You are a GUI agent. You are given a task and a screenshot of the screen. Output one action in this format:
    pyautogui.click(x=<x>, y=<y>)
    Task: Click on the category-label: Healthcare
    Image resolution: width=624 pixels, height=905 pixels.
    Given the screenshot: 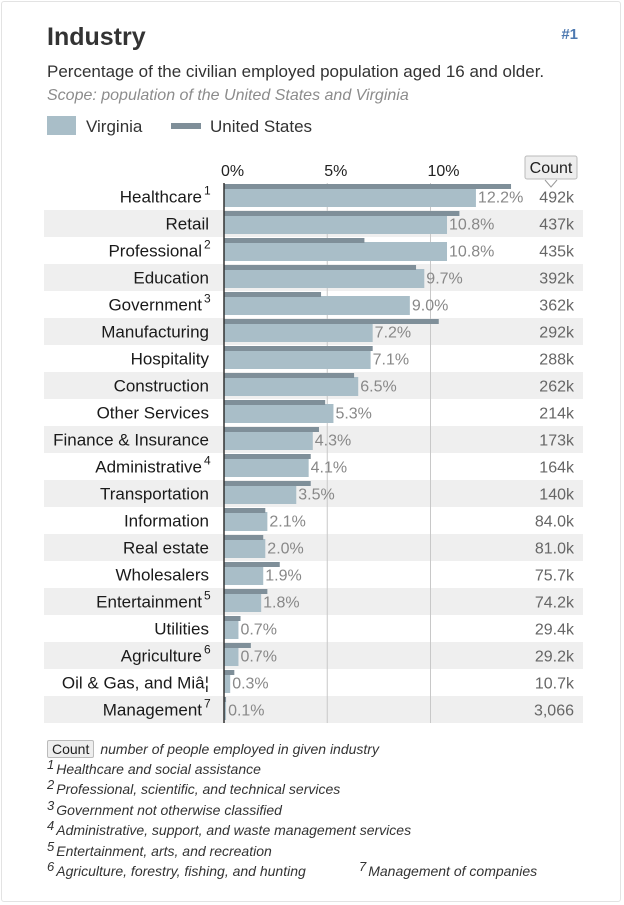 What is the action you would take?
    pyautogui.click(x=161, y=197)
    